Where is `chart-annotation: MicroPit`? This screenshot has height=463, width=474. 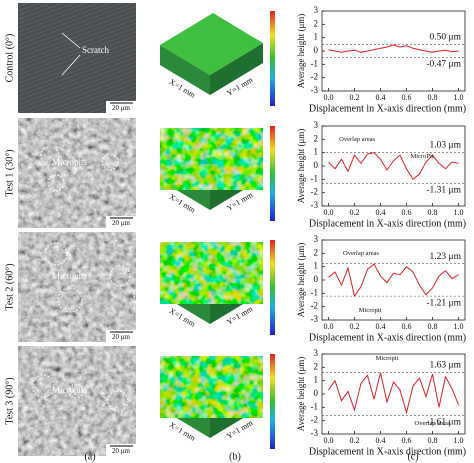
chart-annotation: MicroPit is located at coordinates (422, 156).